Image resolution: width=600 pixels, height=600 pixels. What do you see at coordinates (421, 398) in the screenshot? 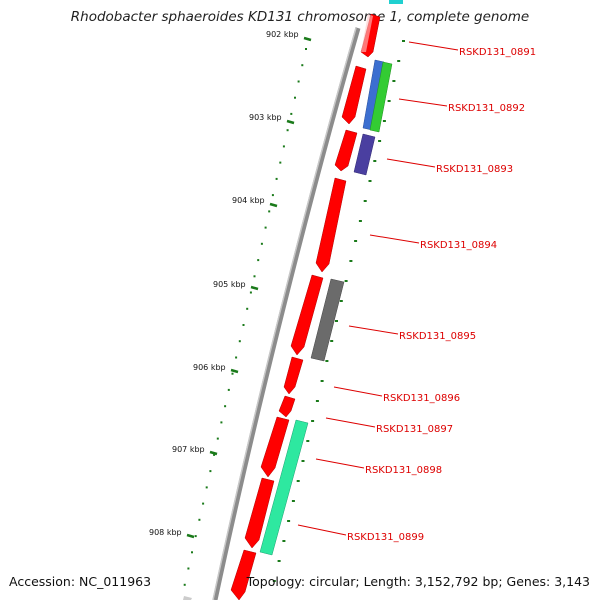
I see `gene-label: RSKD131_0896` at bounding box center [421, 398].